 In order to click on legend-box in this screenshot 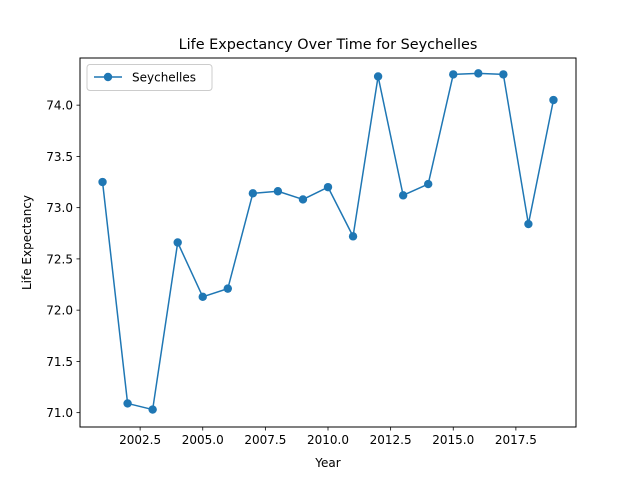, I will do `click(149, 77)`.